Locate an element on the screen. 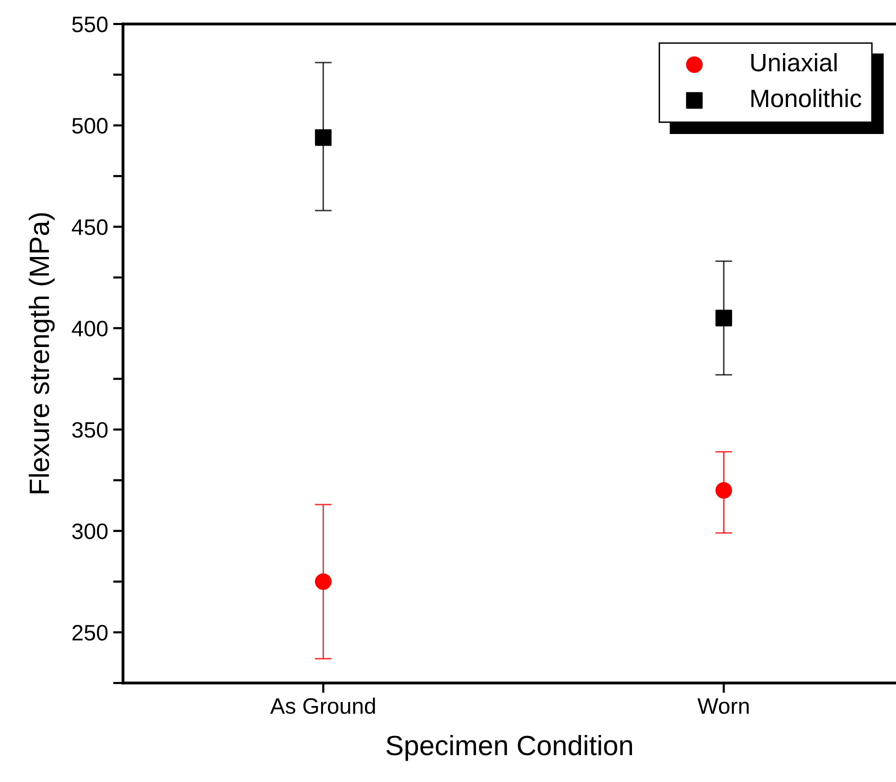 This screenshot has height=782, width=896. y-tick-label: 350 is located at coordinates (90, 430).